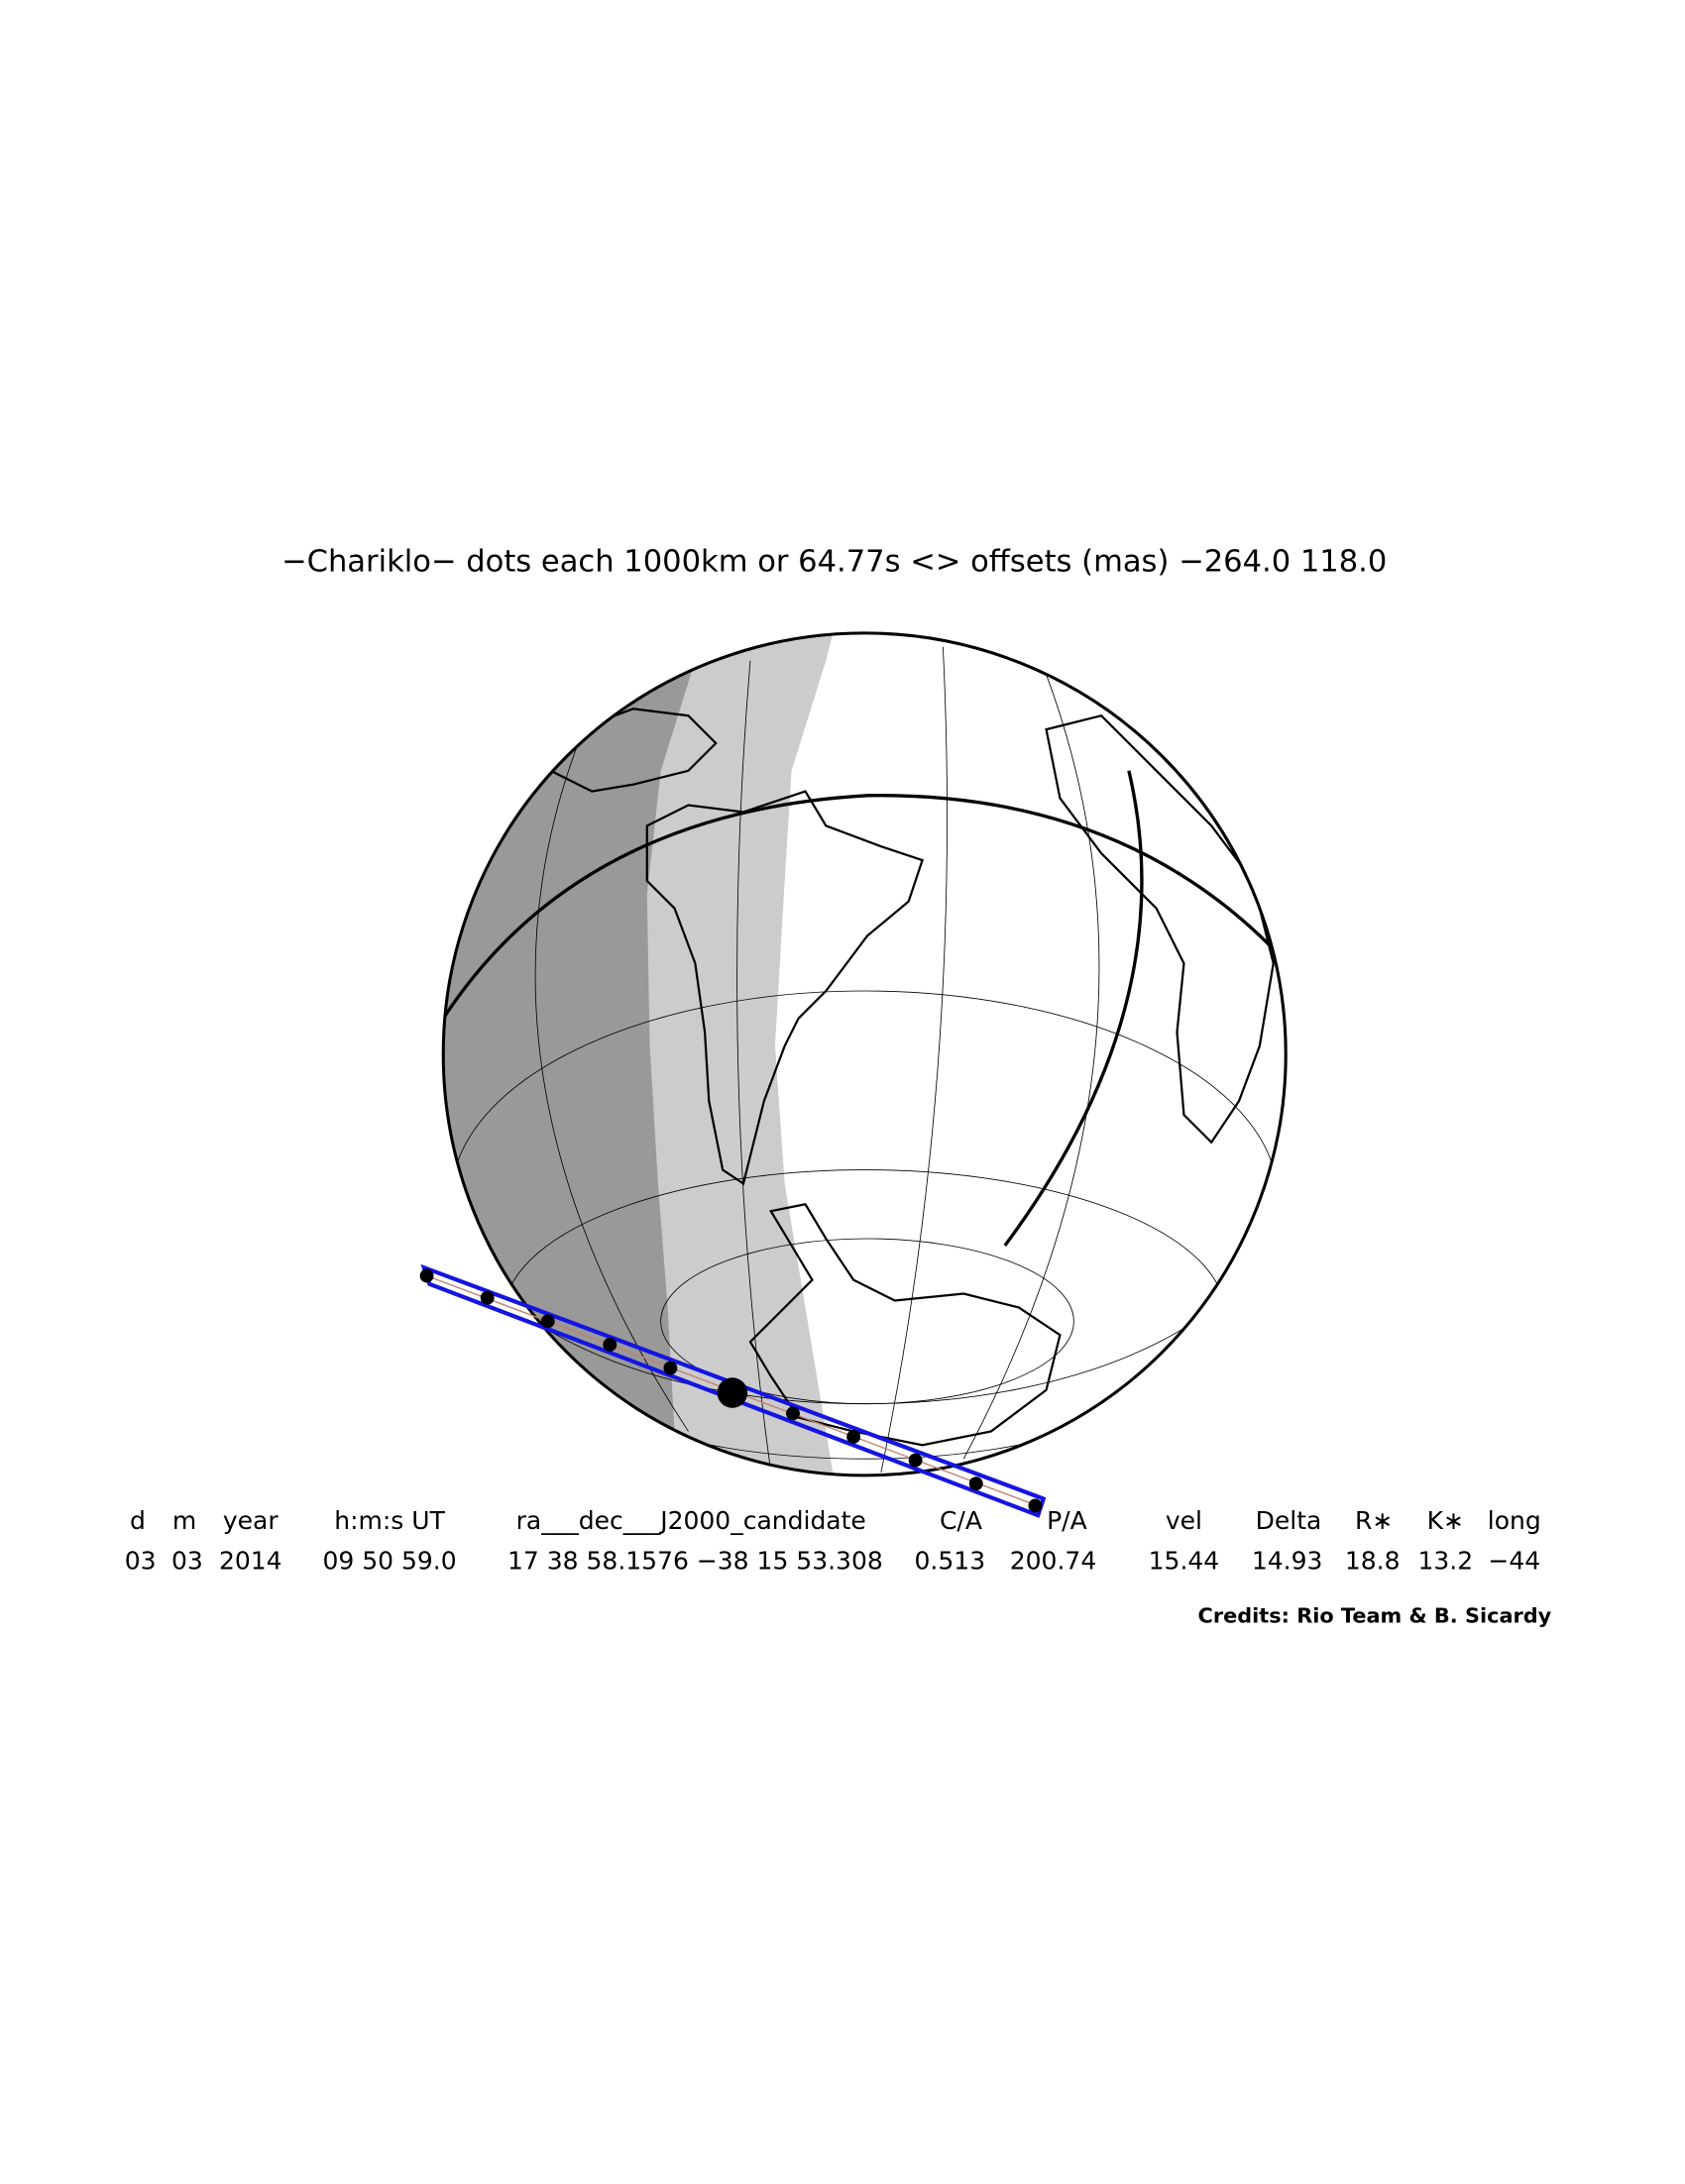 The image size is (1685, 2184). What do you see at coordinates (389, 1520) in the screenshot?
I see `column-header: h:m:s UT` at bounding box center [389, 1520].